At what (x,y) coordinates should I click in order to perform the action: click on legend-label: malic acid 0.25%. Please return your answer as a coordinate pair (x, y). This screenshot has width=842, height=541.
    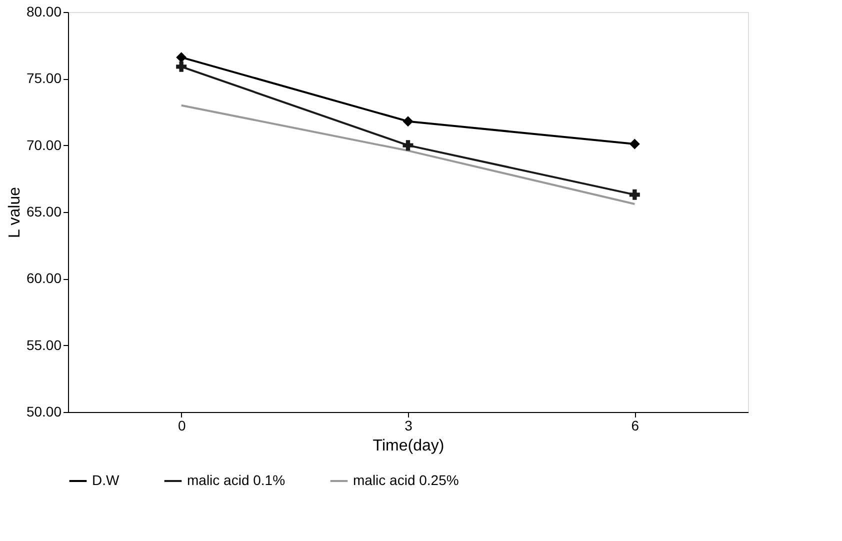
    Looking at the image, I should click on (406, 480).